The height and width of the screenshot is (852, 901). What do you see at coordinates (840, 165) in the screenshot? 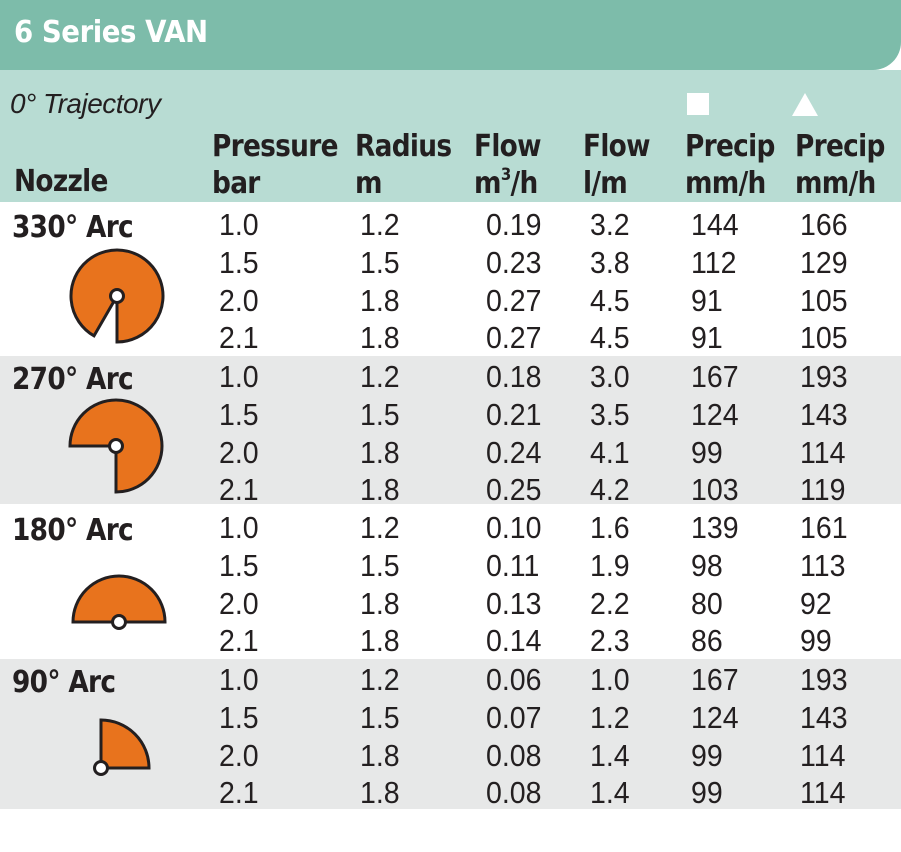
I see `header-precip-triangle: Precip mm/h` at bounding box center [840, 165].